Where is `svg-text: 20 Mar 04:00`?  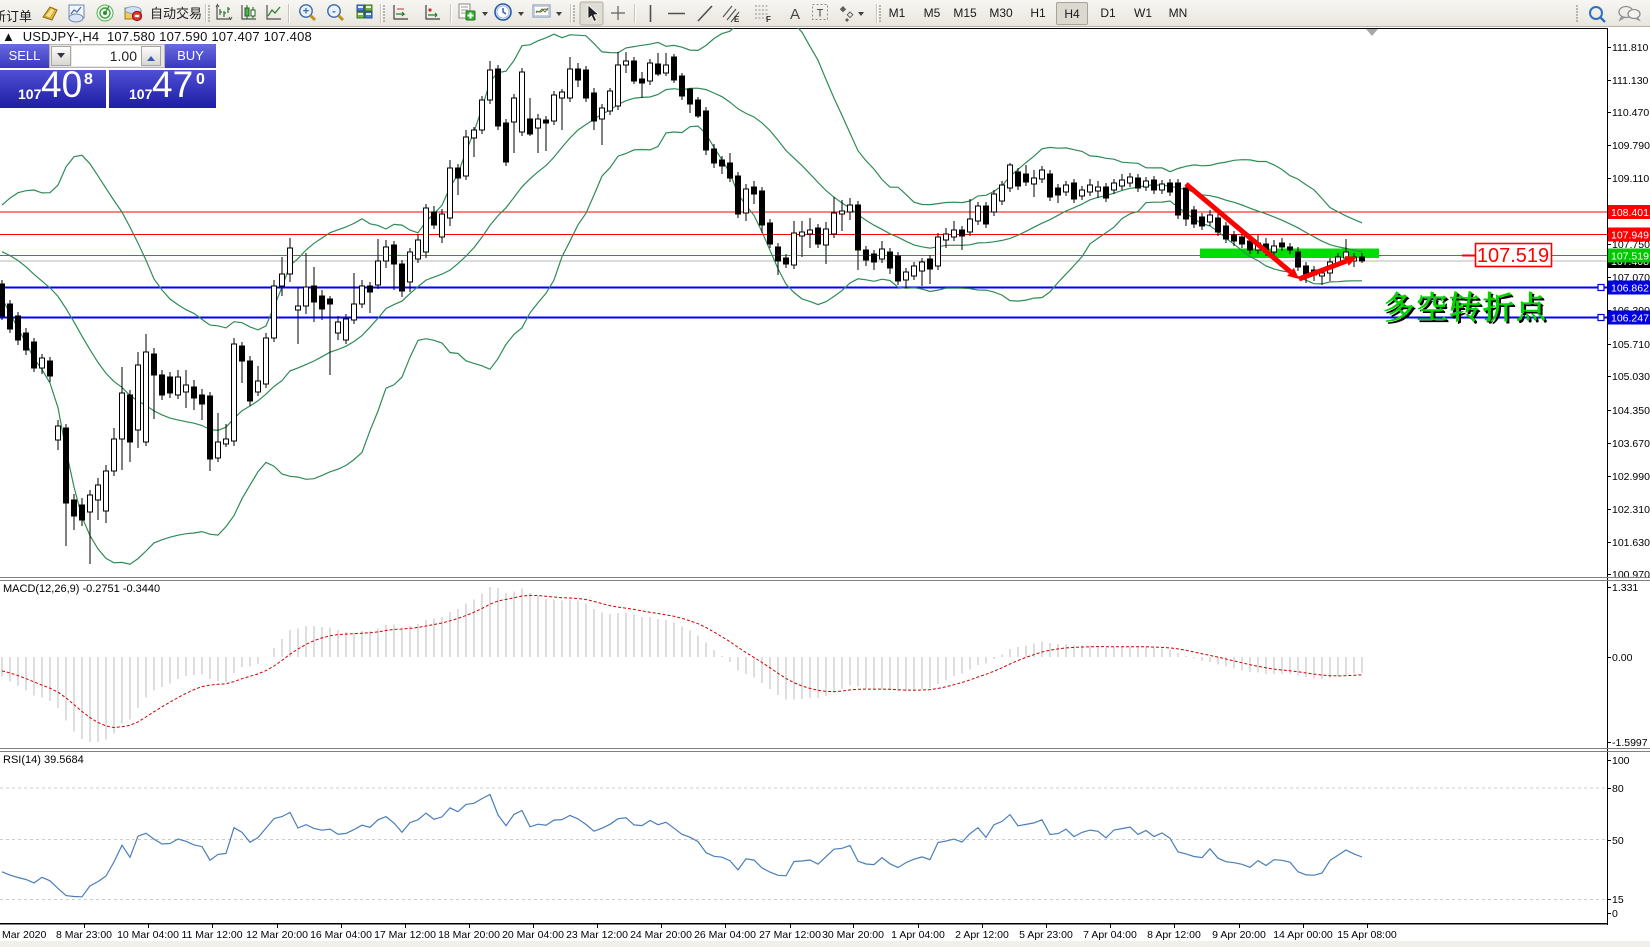 svg-text: 20 Mar 04:00 is located at coordinates (533, 935).